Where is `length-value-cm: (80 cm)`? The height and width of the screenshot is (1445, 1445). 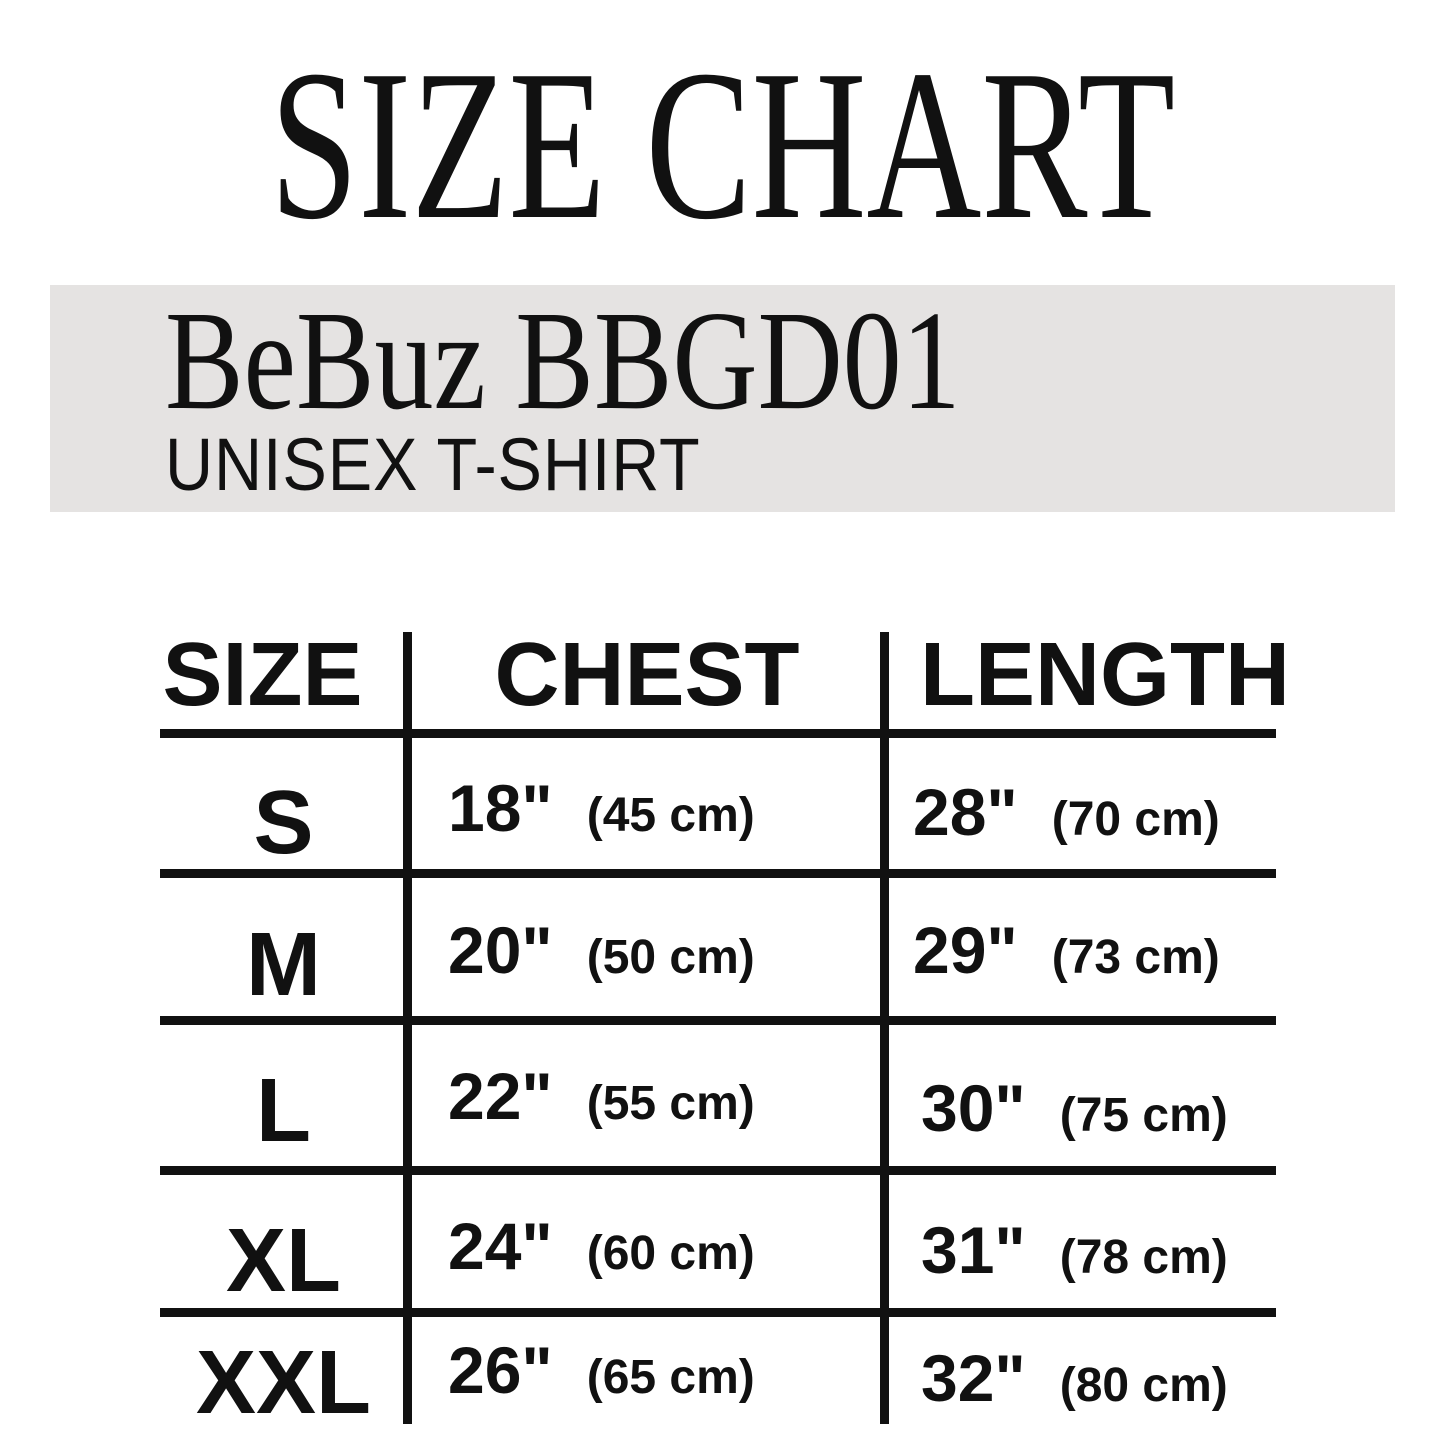 length-value-cm: (80 cm) is located at coordinates (1143, 1385).